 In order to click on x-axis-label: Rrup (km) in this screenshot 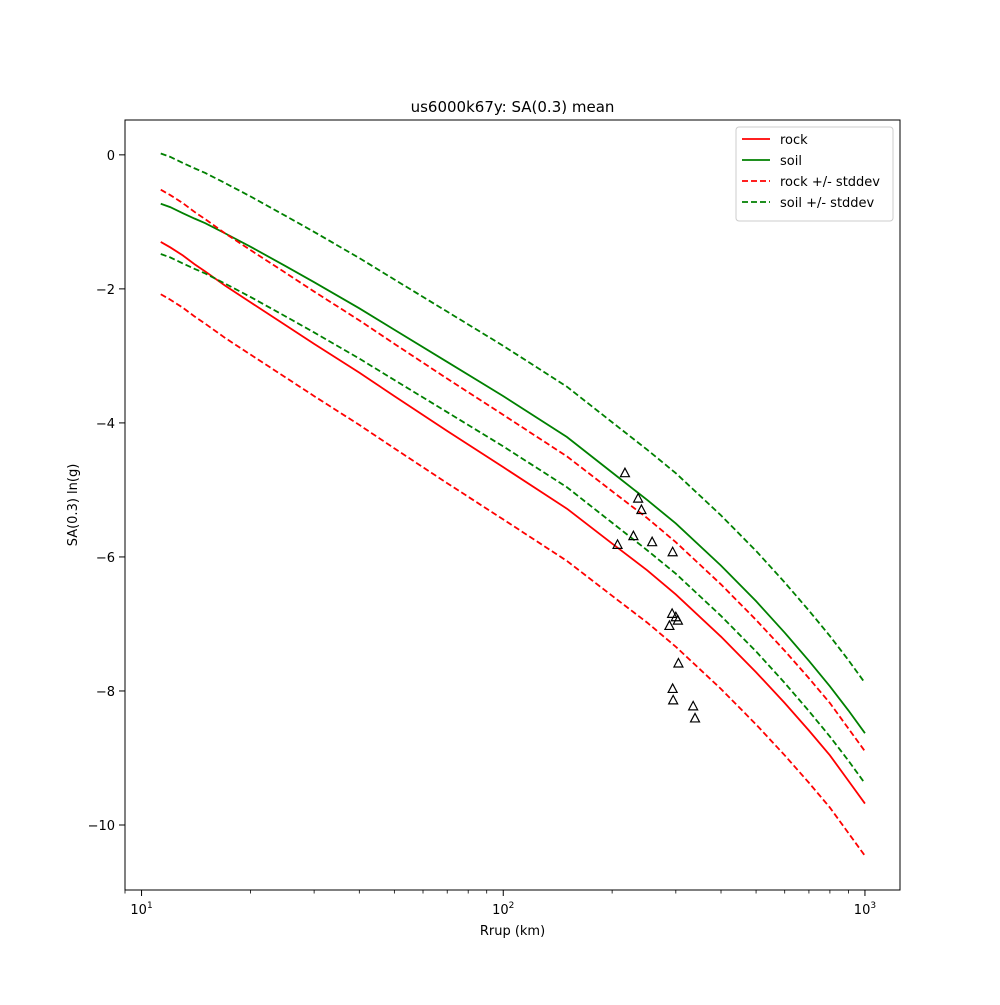, I will do `click(512, 931)`.